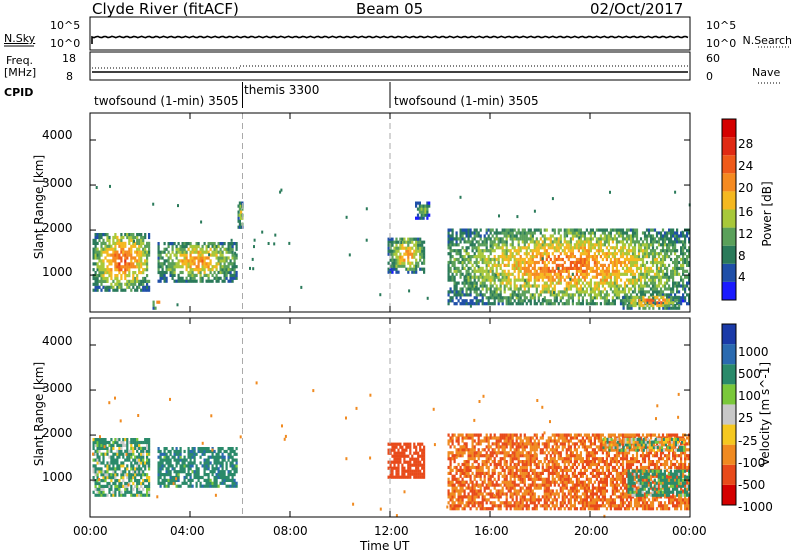  What do you see at coordinates (57, 433) in the screenshot?
I see `velocity-ytick-2000: 2000` at bounding box center [57, 433].